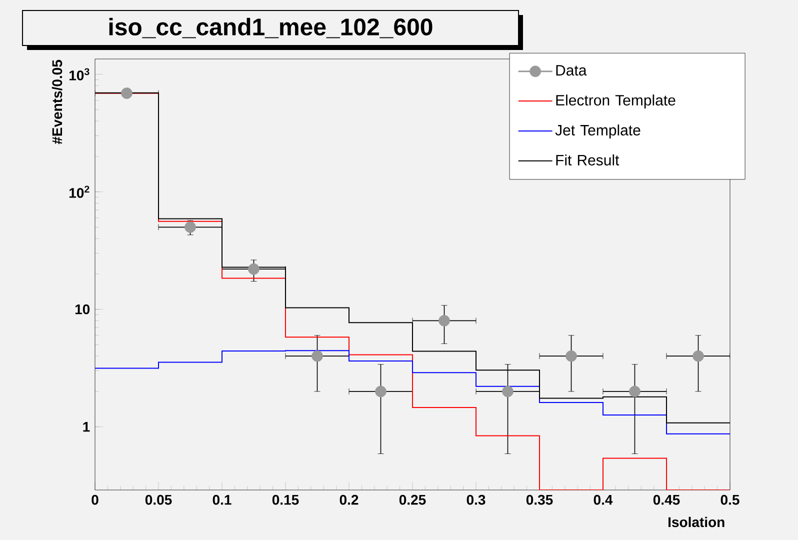 The width and height of the screenshot is (798, 540). Describe the element at coordinates (86, 427) in the screenshot. I see `y-tick-label: 1` at that location.